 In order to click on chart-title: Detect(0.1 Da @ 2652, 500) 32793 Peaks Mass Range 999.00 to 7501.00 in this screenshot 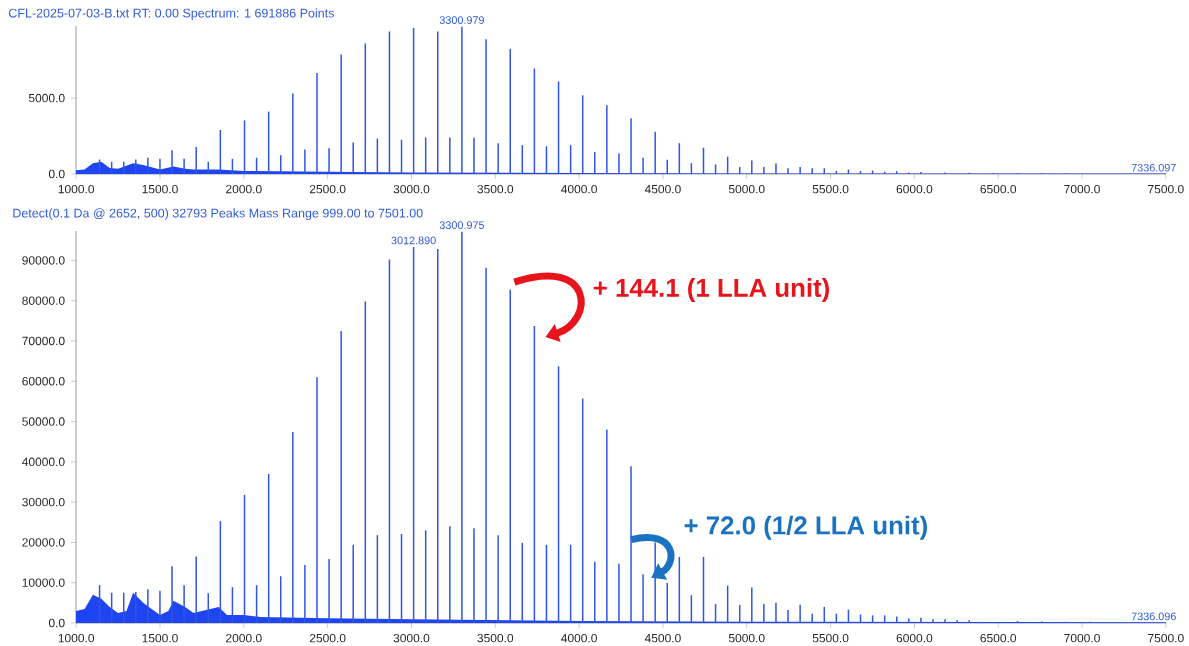, I will do `click(218, 214)`.